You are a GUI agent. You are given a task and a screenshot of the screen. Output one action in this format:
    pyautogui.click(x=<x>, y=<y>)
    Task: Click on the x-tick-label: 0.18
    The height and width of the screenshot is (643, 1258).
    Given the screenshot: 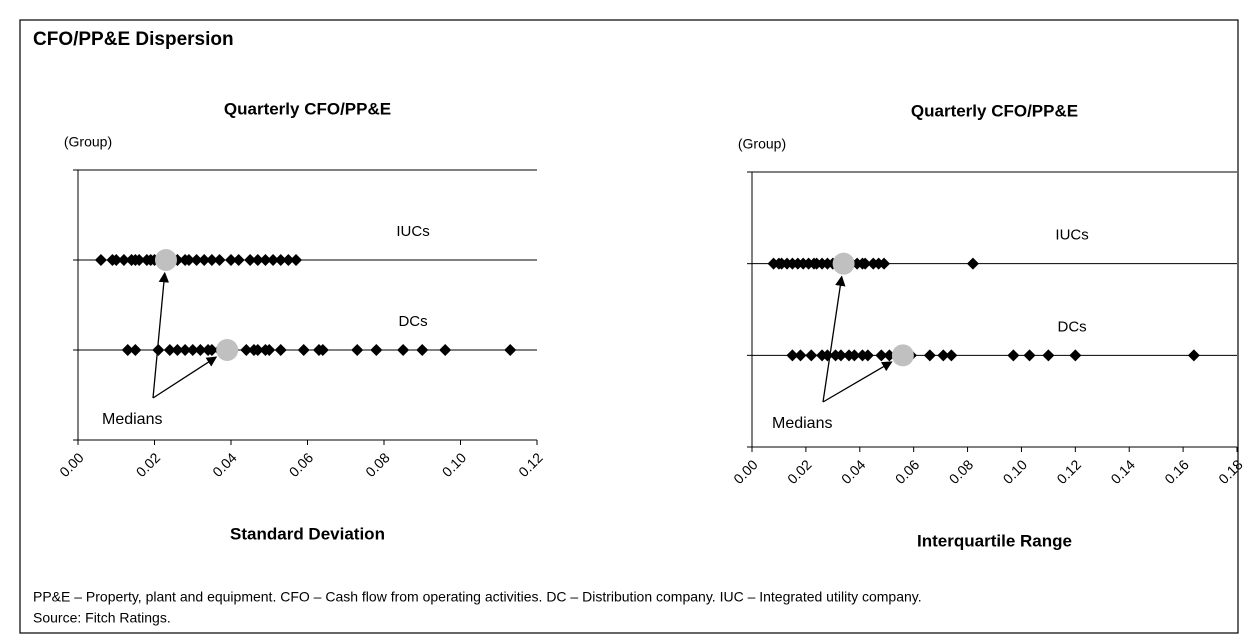 What is the action you would take?
    pyautogui.click(x=1230, y=471)
    